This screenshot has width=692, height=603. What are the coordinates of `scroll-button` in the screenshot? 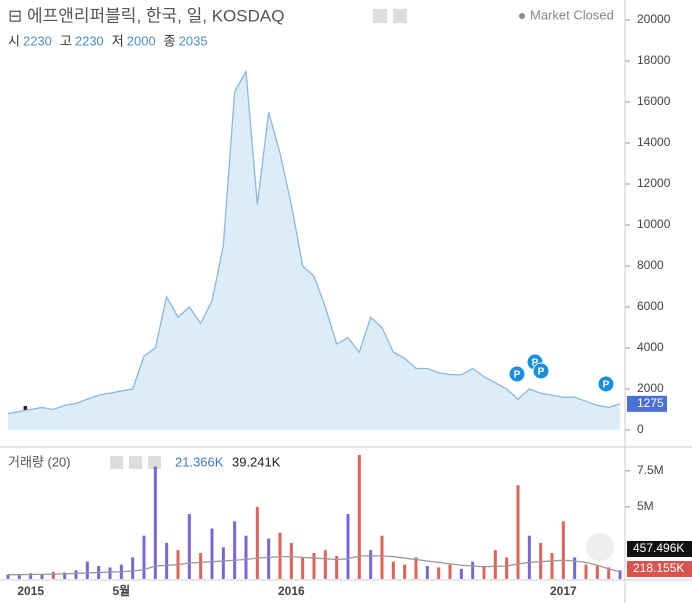 It's located at (600, 547).